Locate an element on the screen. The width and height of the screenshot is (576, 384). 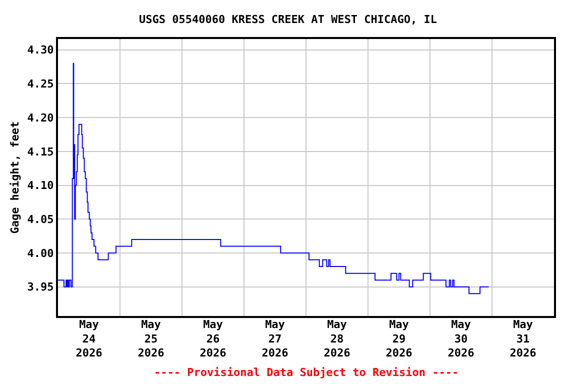
x-tick-label: May 24 2026 is located at coordinates (89, 339).